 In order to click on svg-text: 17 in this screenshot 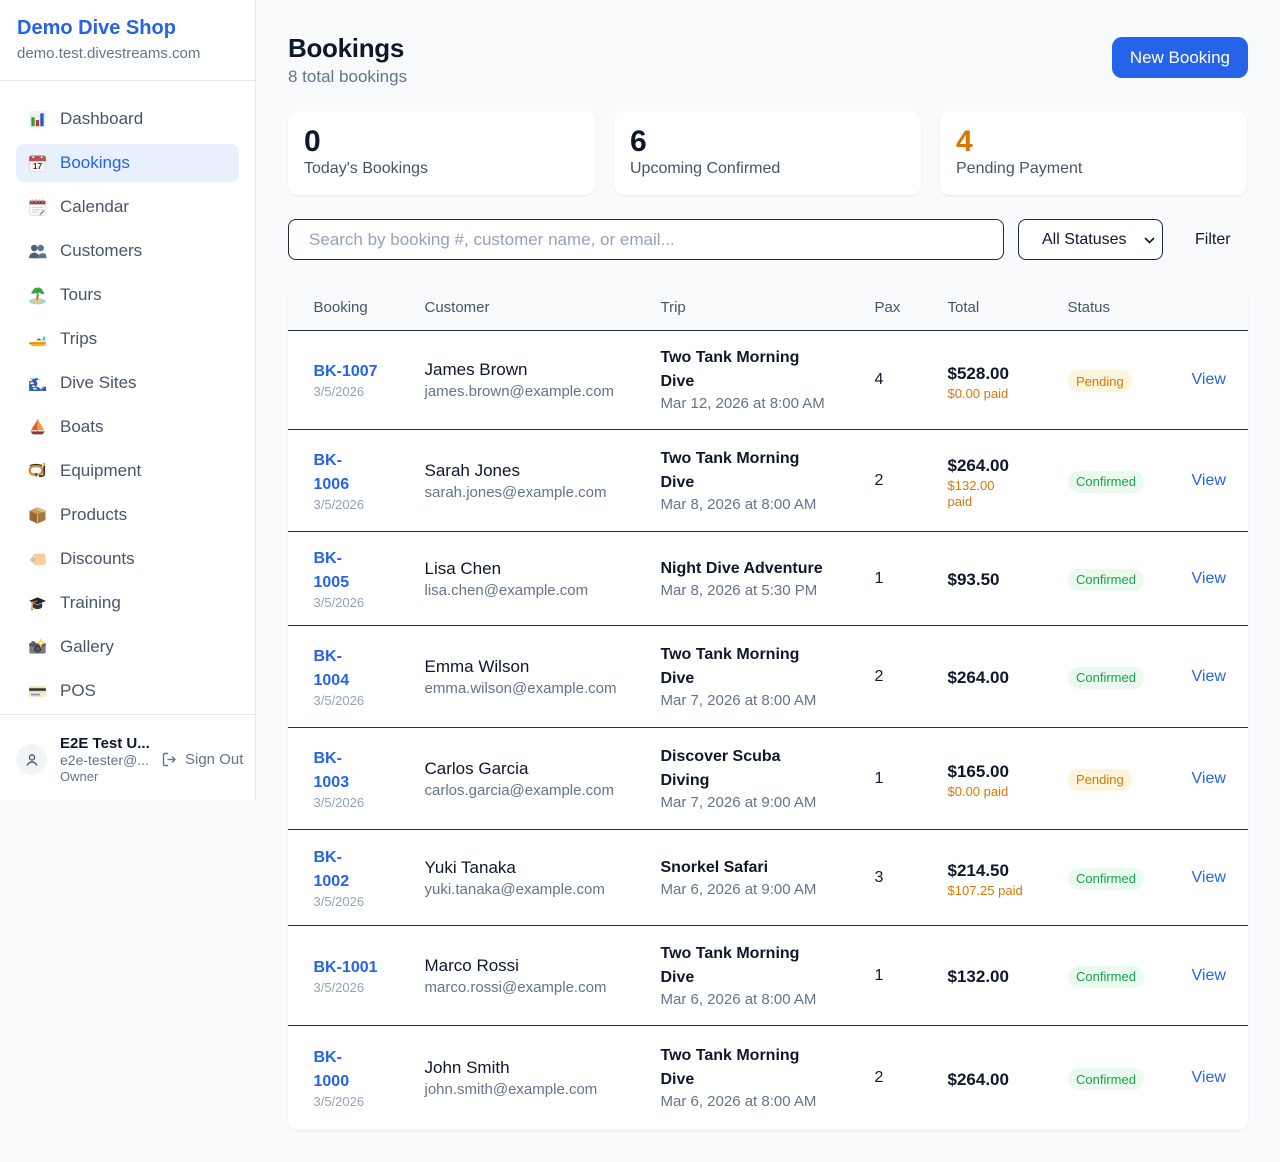, I will do `click(38, 165)`.